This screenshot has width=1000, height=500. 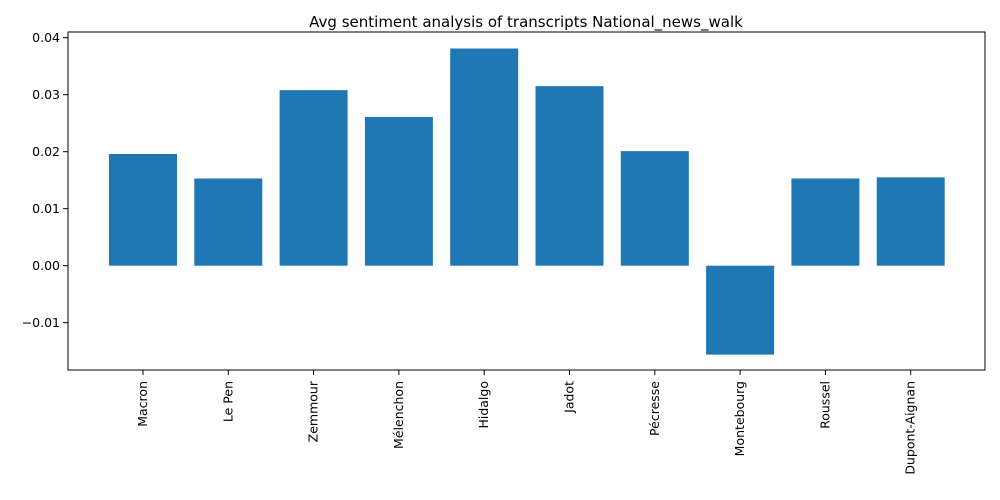 I want to click on bar-jadot, so click(x=569, y=176).